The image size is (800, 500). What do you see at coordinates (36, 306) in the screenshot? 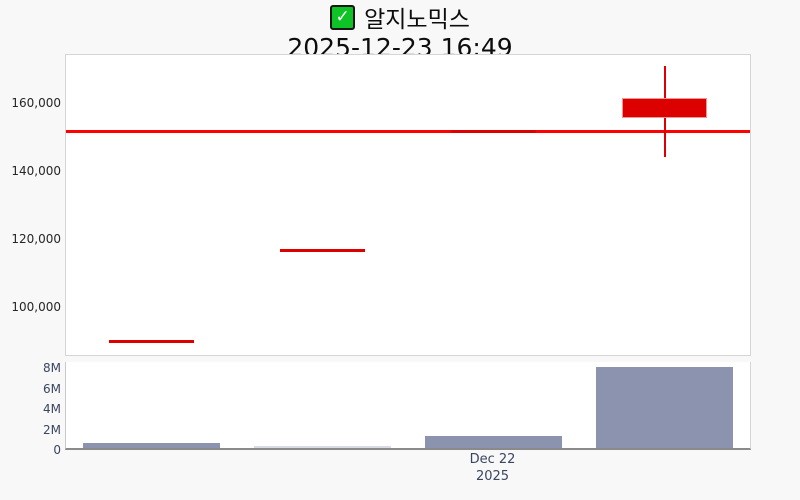
I see `price-tick-label: 100,000` at bounding box center [36, 306].